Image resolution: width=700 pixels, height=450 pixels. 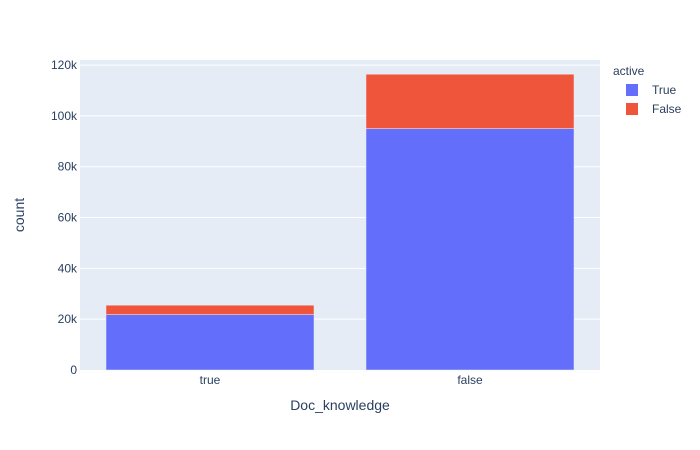 I want to click on x-axis-title: Doc_knowledge, so click(x=340, y=405).